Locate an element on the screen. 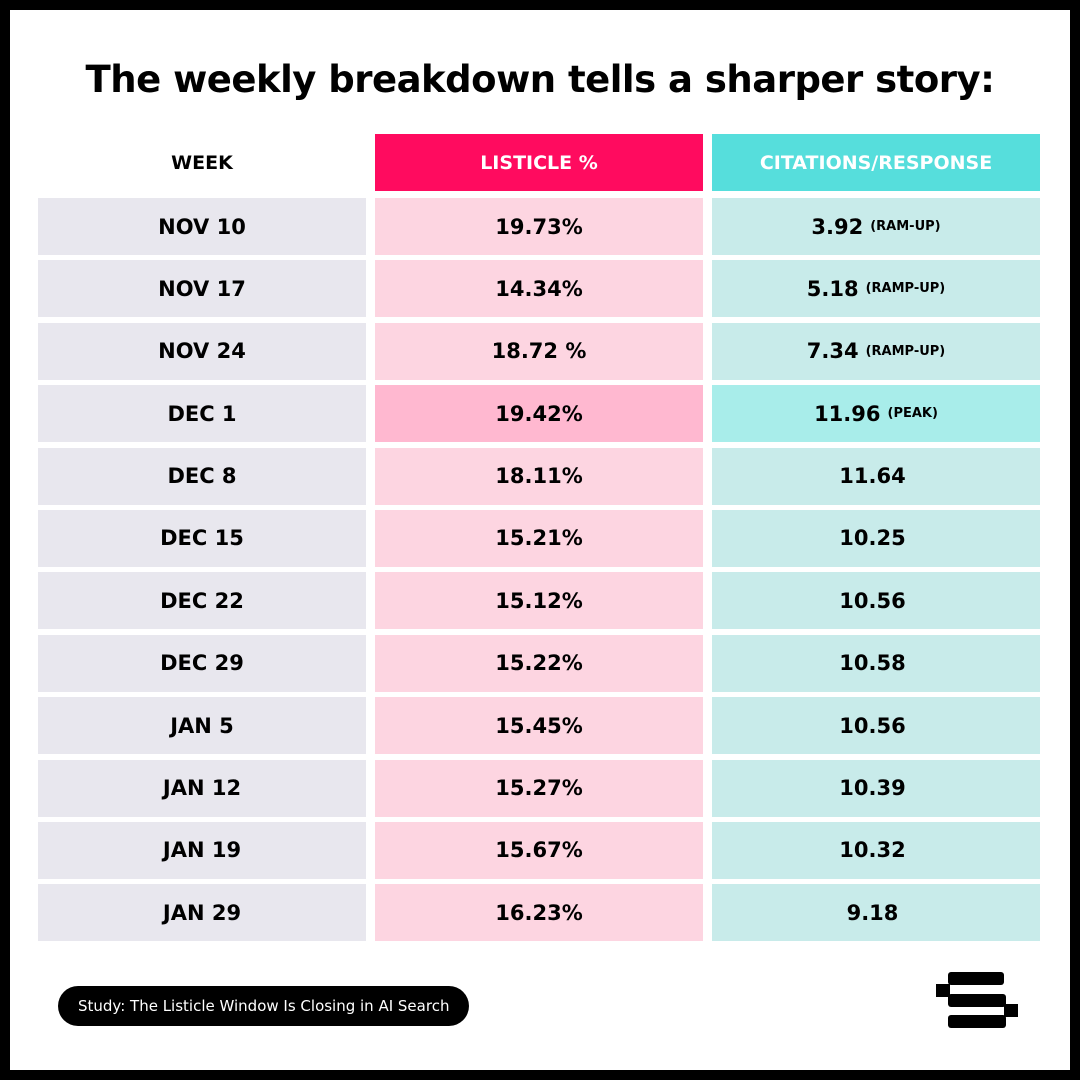 This screenshot has height=1080, width=1080. listicle-cell: 15.22% is located at coordinates (539, 663).